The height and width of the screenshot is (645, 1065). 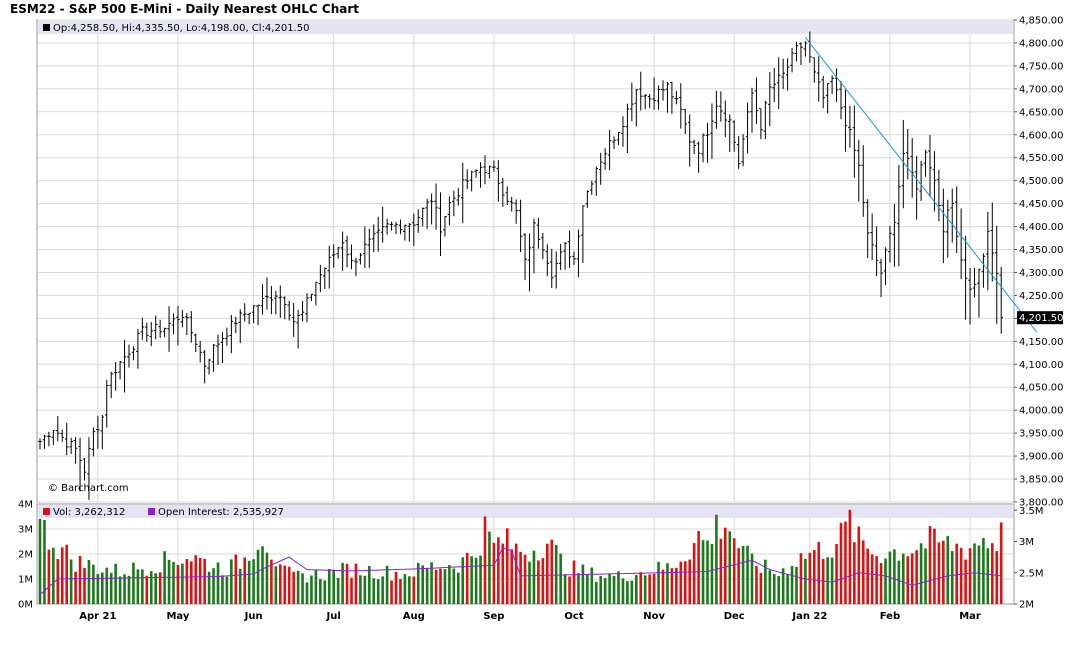 What do you see at coordinates (1041, 365) in the screenshot?
I see `price-tick-label: 4,100.00` at bounding box center [1041, 365].